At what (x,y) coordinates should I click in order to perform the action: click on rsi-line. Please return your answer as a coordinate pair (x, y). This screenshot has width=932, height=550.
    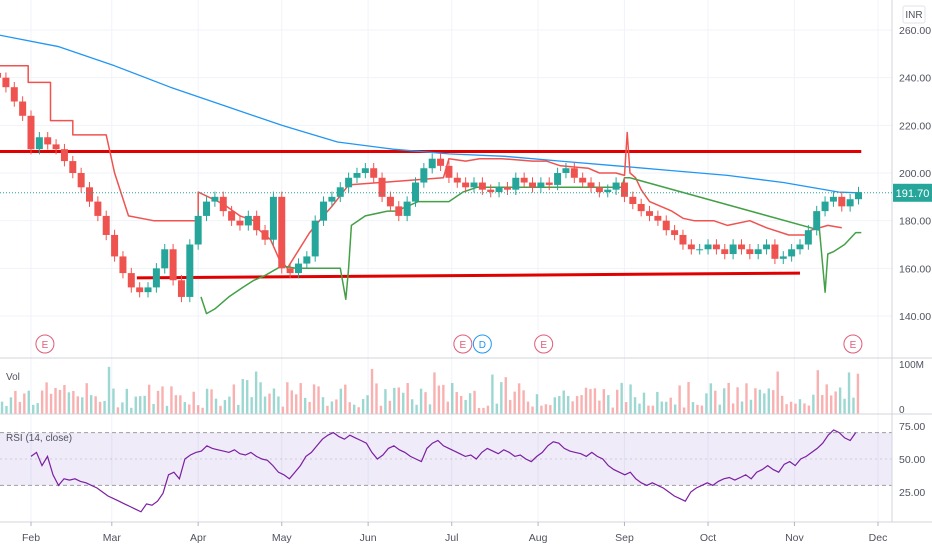
    Looking at the image, I should click on (443, 471).